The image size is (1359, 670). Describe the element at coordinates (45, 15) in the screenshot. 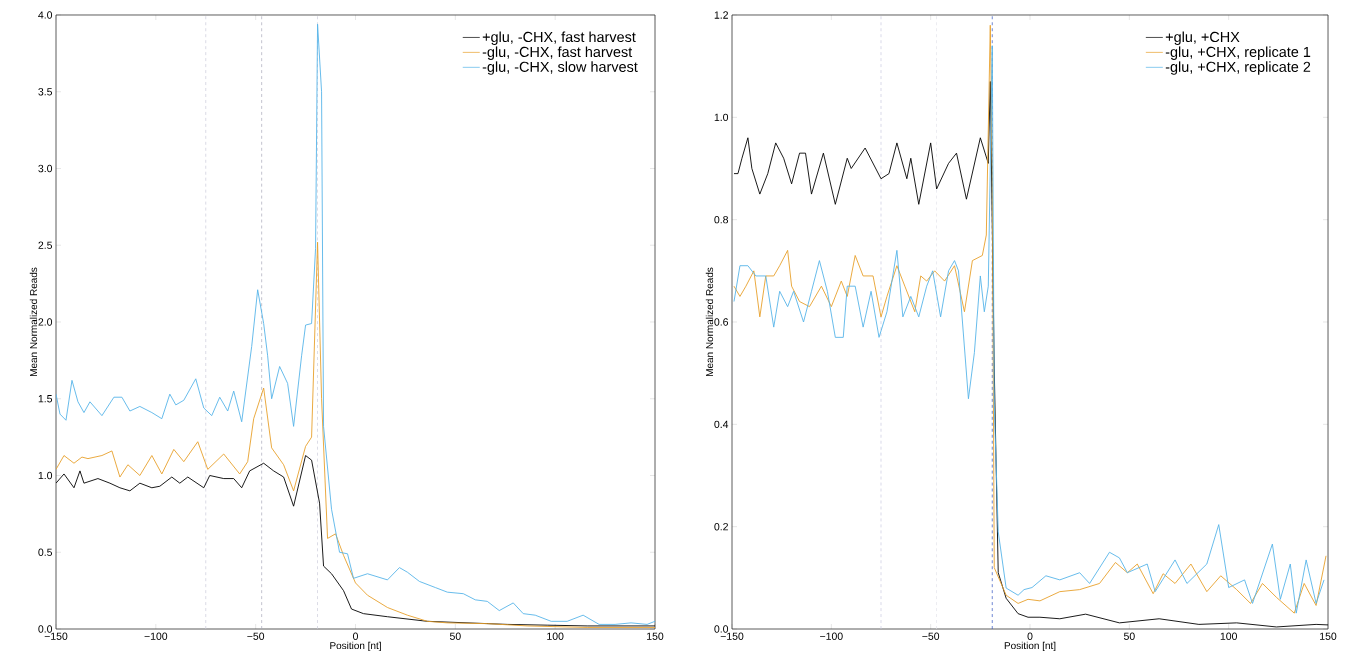

I see `y-tick-label: 4.0` at that location.